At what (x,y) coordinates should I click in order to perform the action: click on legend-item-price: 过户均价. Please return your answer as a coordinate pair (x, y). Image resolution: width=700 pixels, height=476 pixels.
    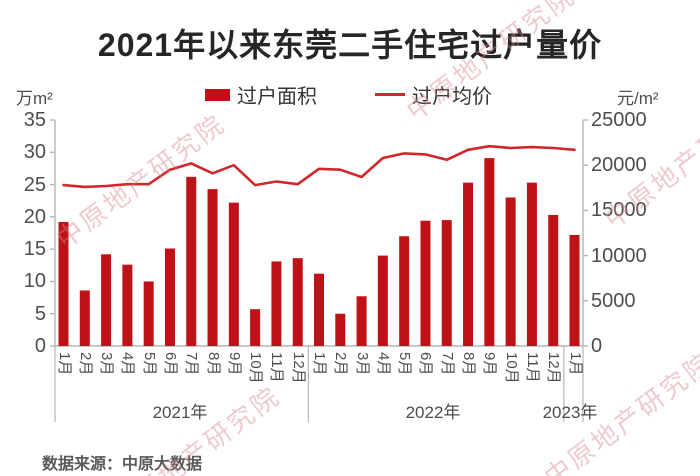
    Looking at the image, I should click on (433, 94).